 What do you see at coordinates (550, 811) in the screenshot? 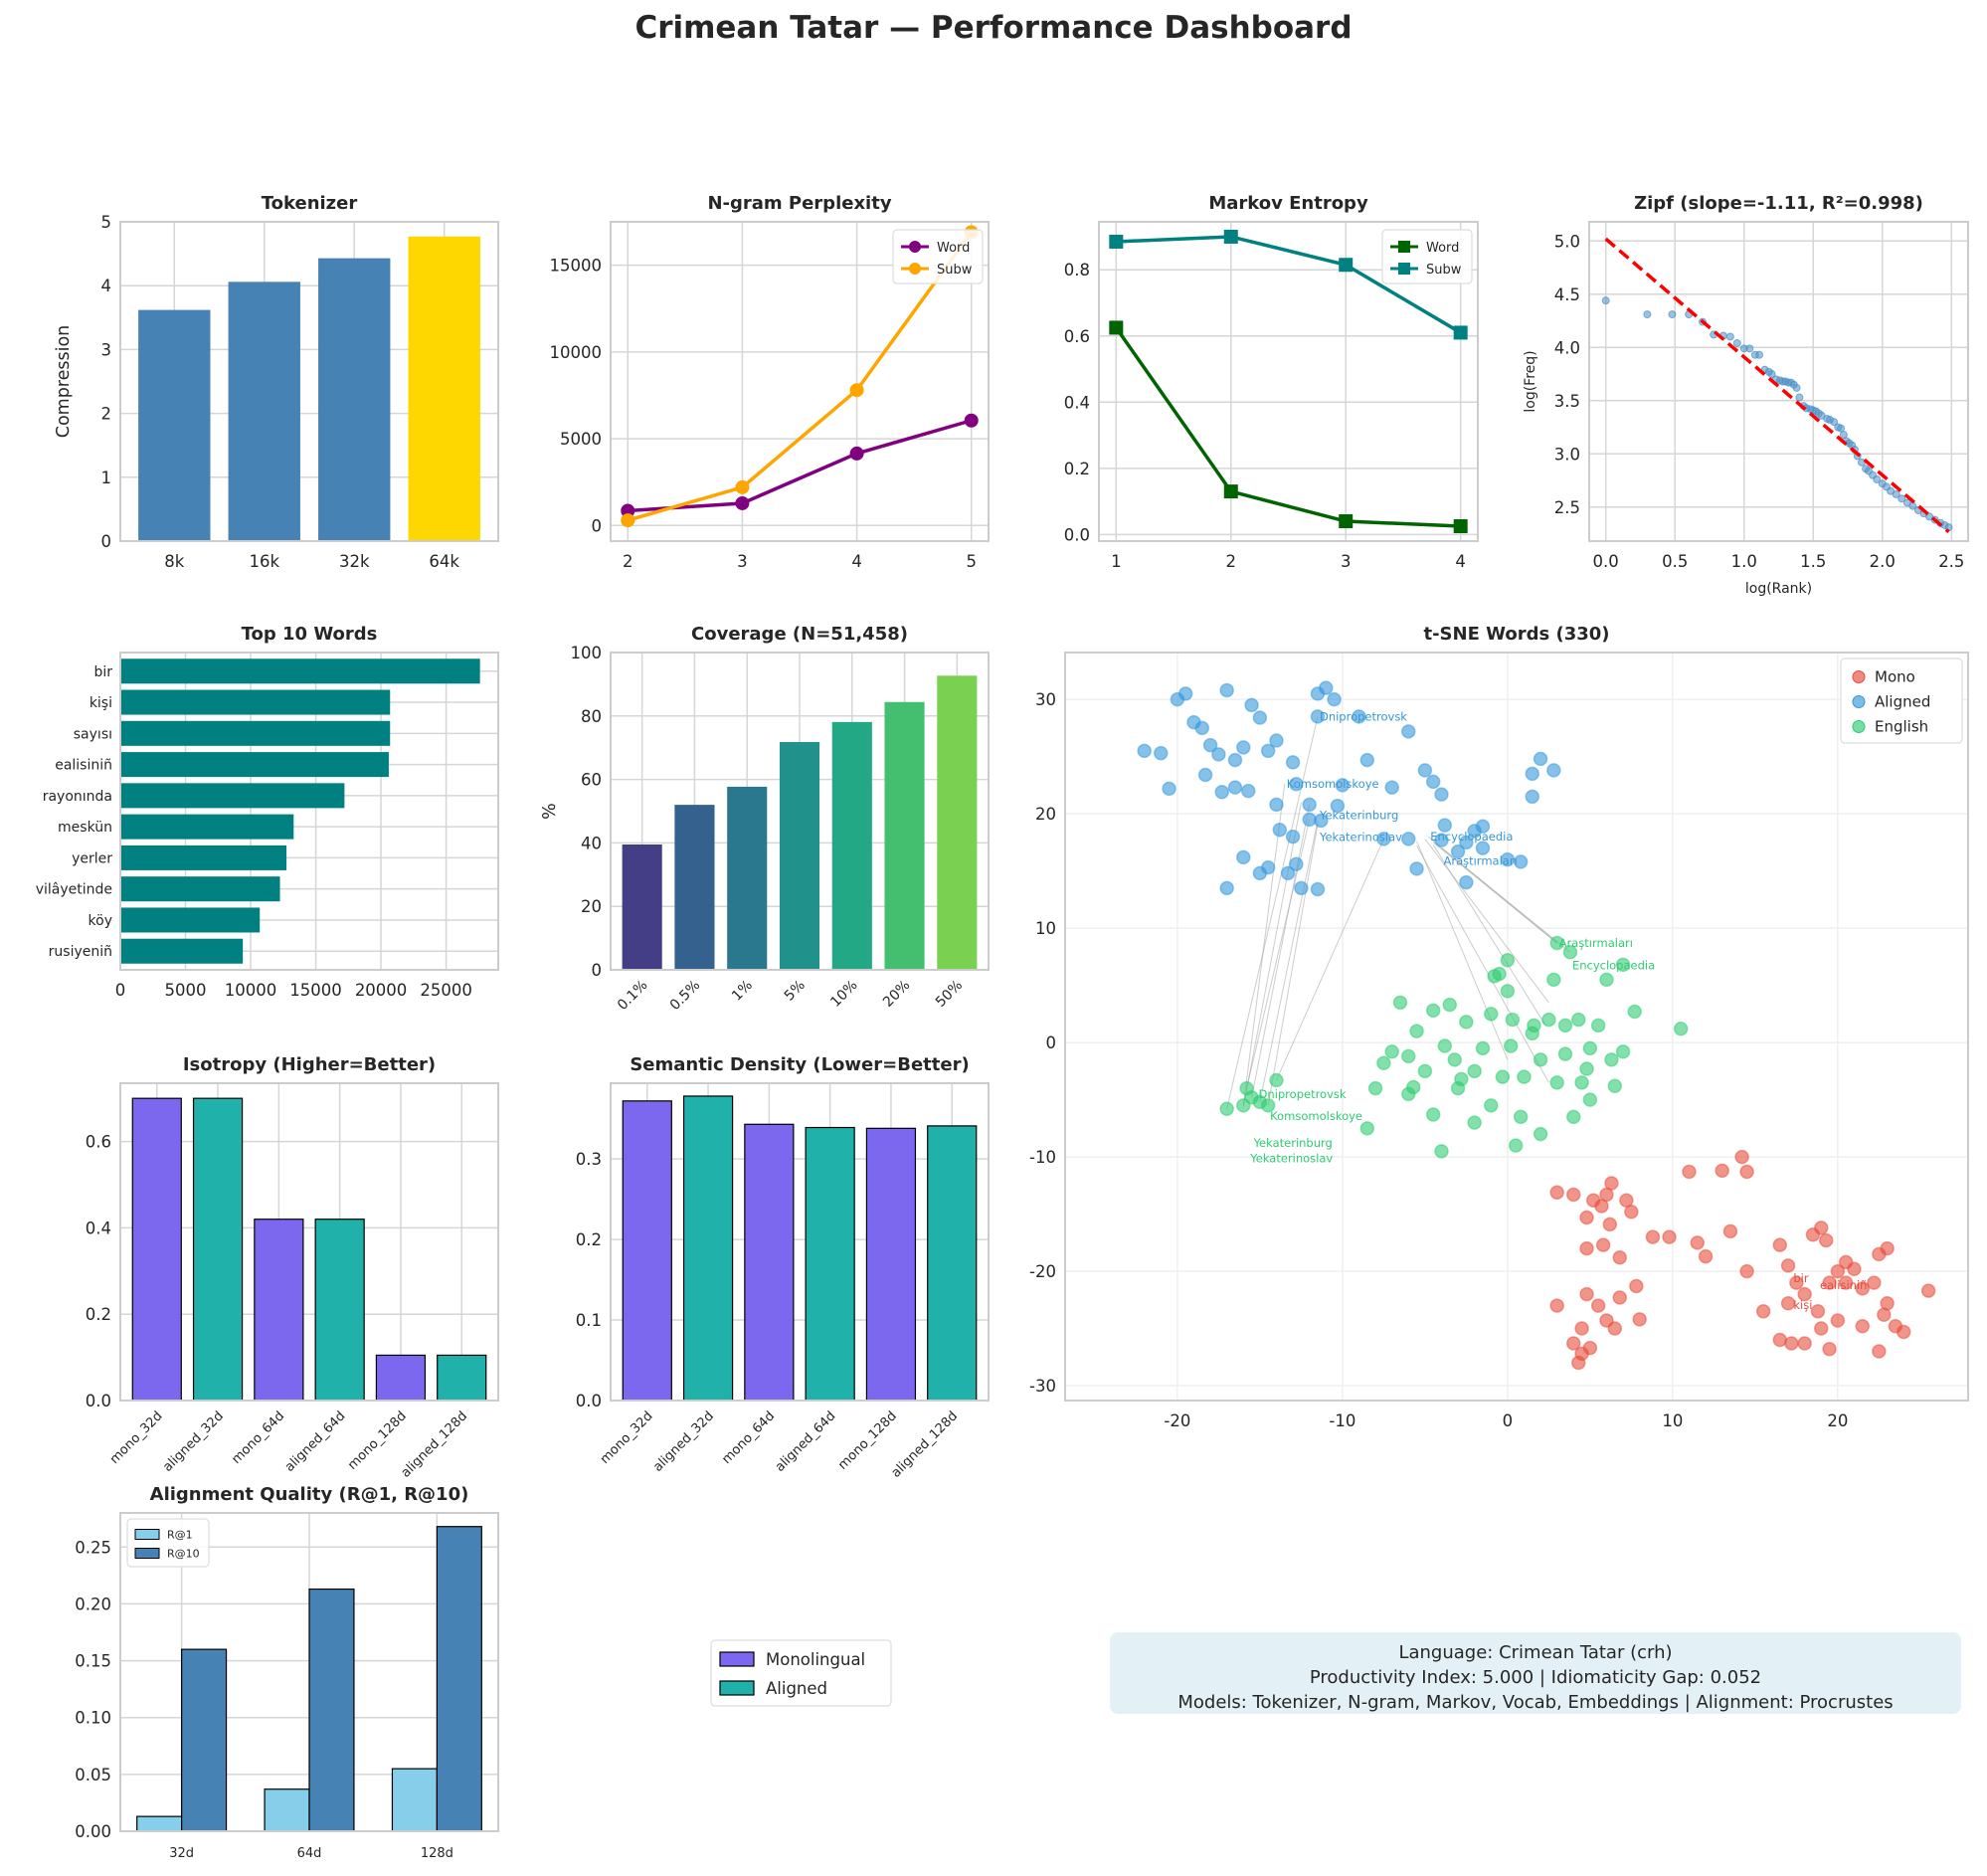
I see `y-axis-label: %` at bounding box center [550, 811].